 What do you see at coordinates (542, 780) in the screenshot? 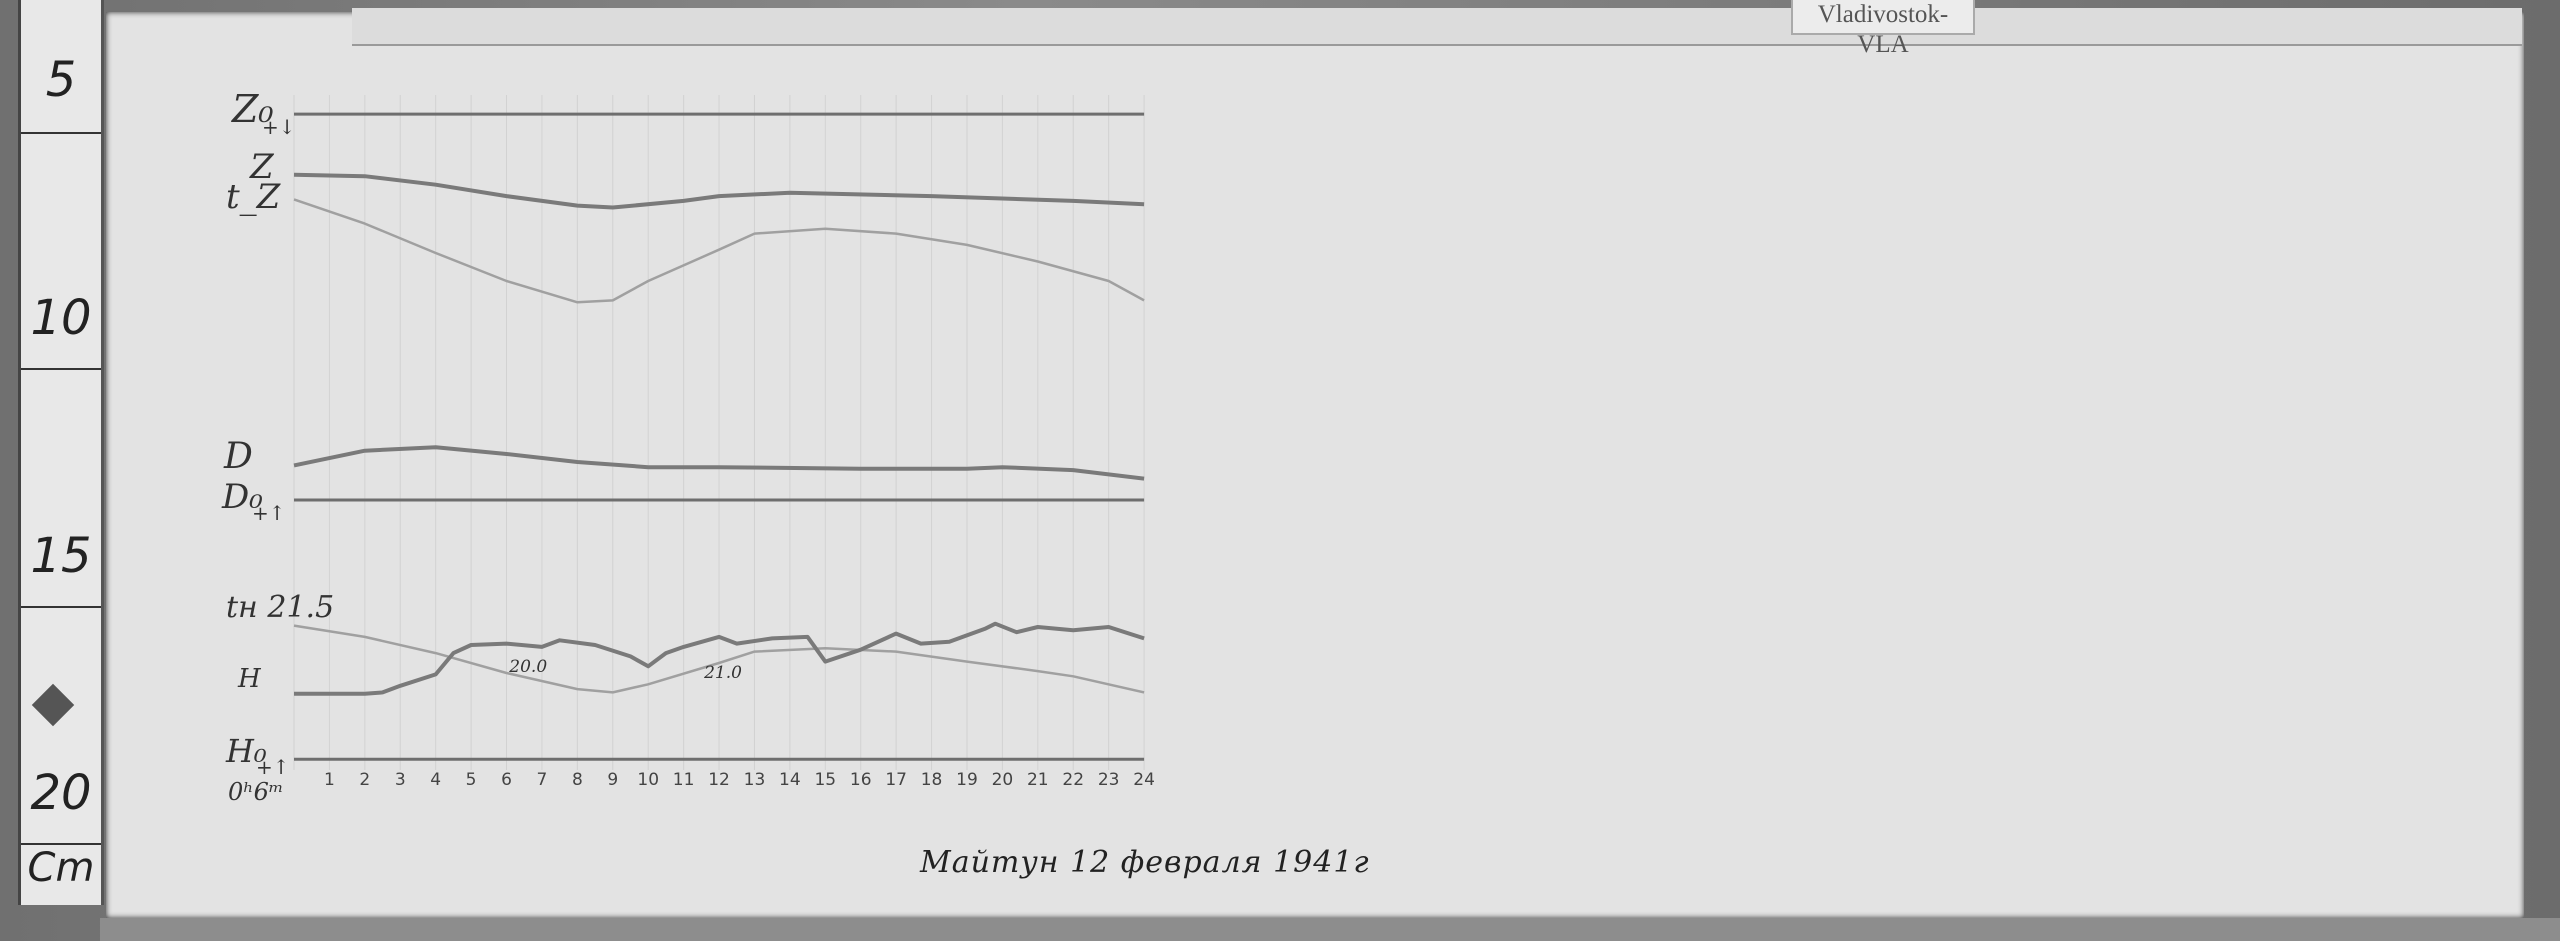
I see `hour-tick-label: 7` at bounding box center [542, 780].